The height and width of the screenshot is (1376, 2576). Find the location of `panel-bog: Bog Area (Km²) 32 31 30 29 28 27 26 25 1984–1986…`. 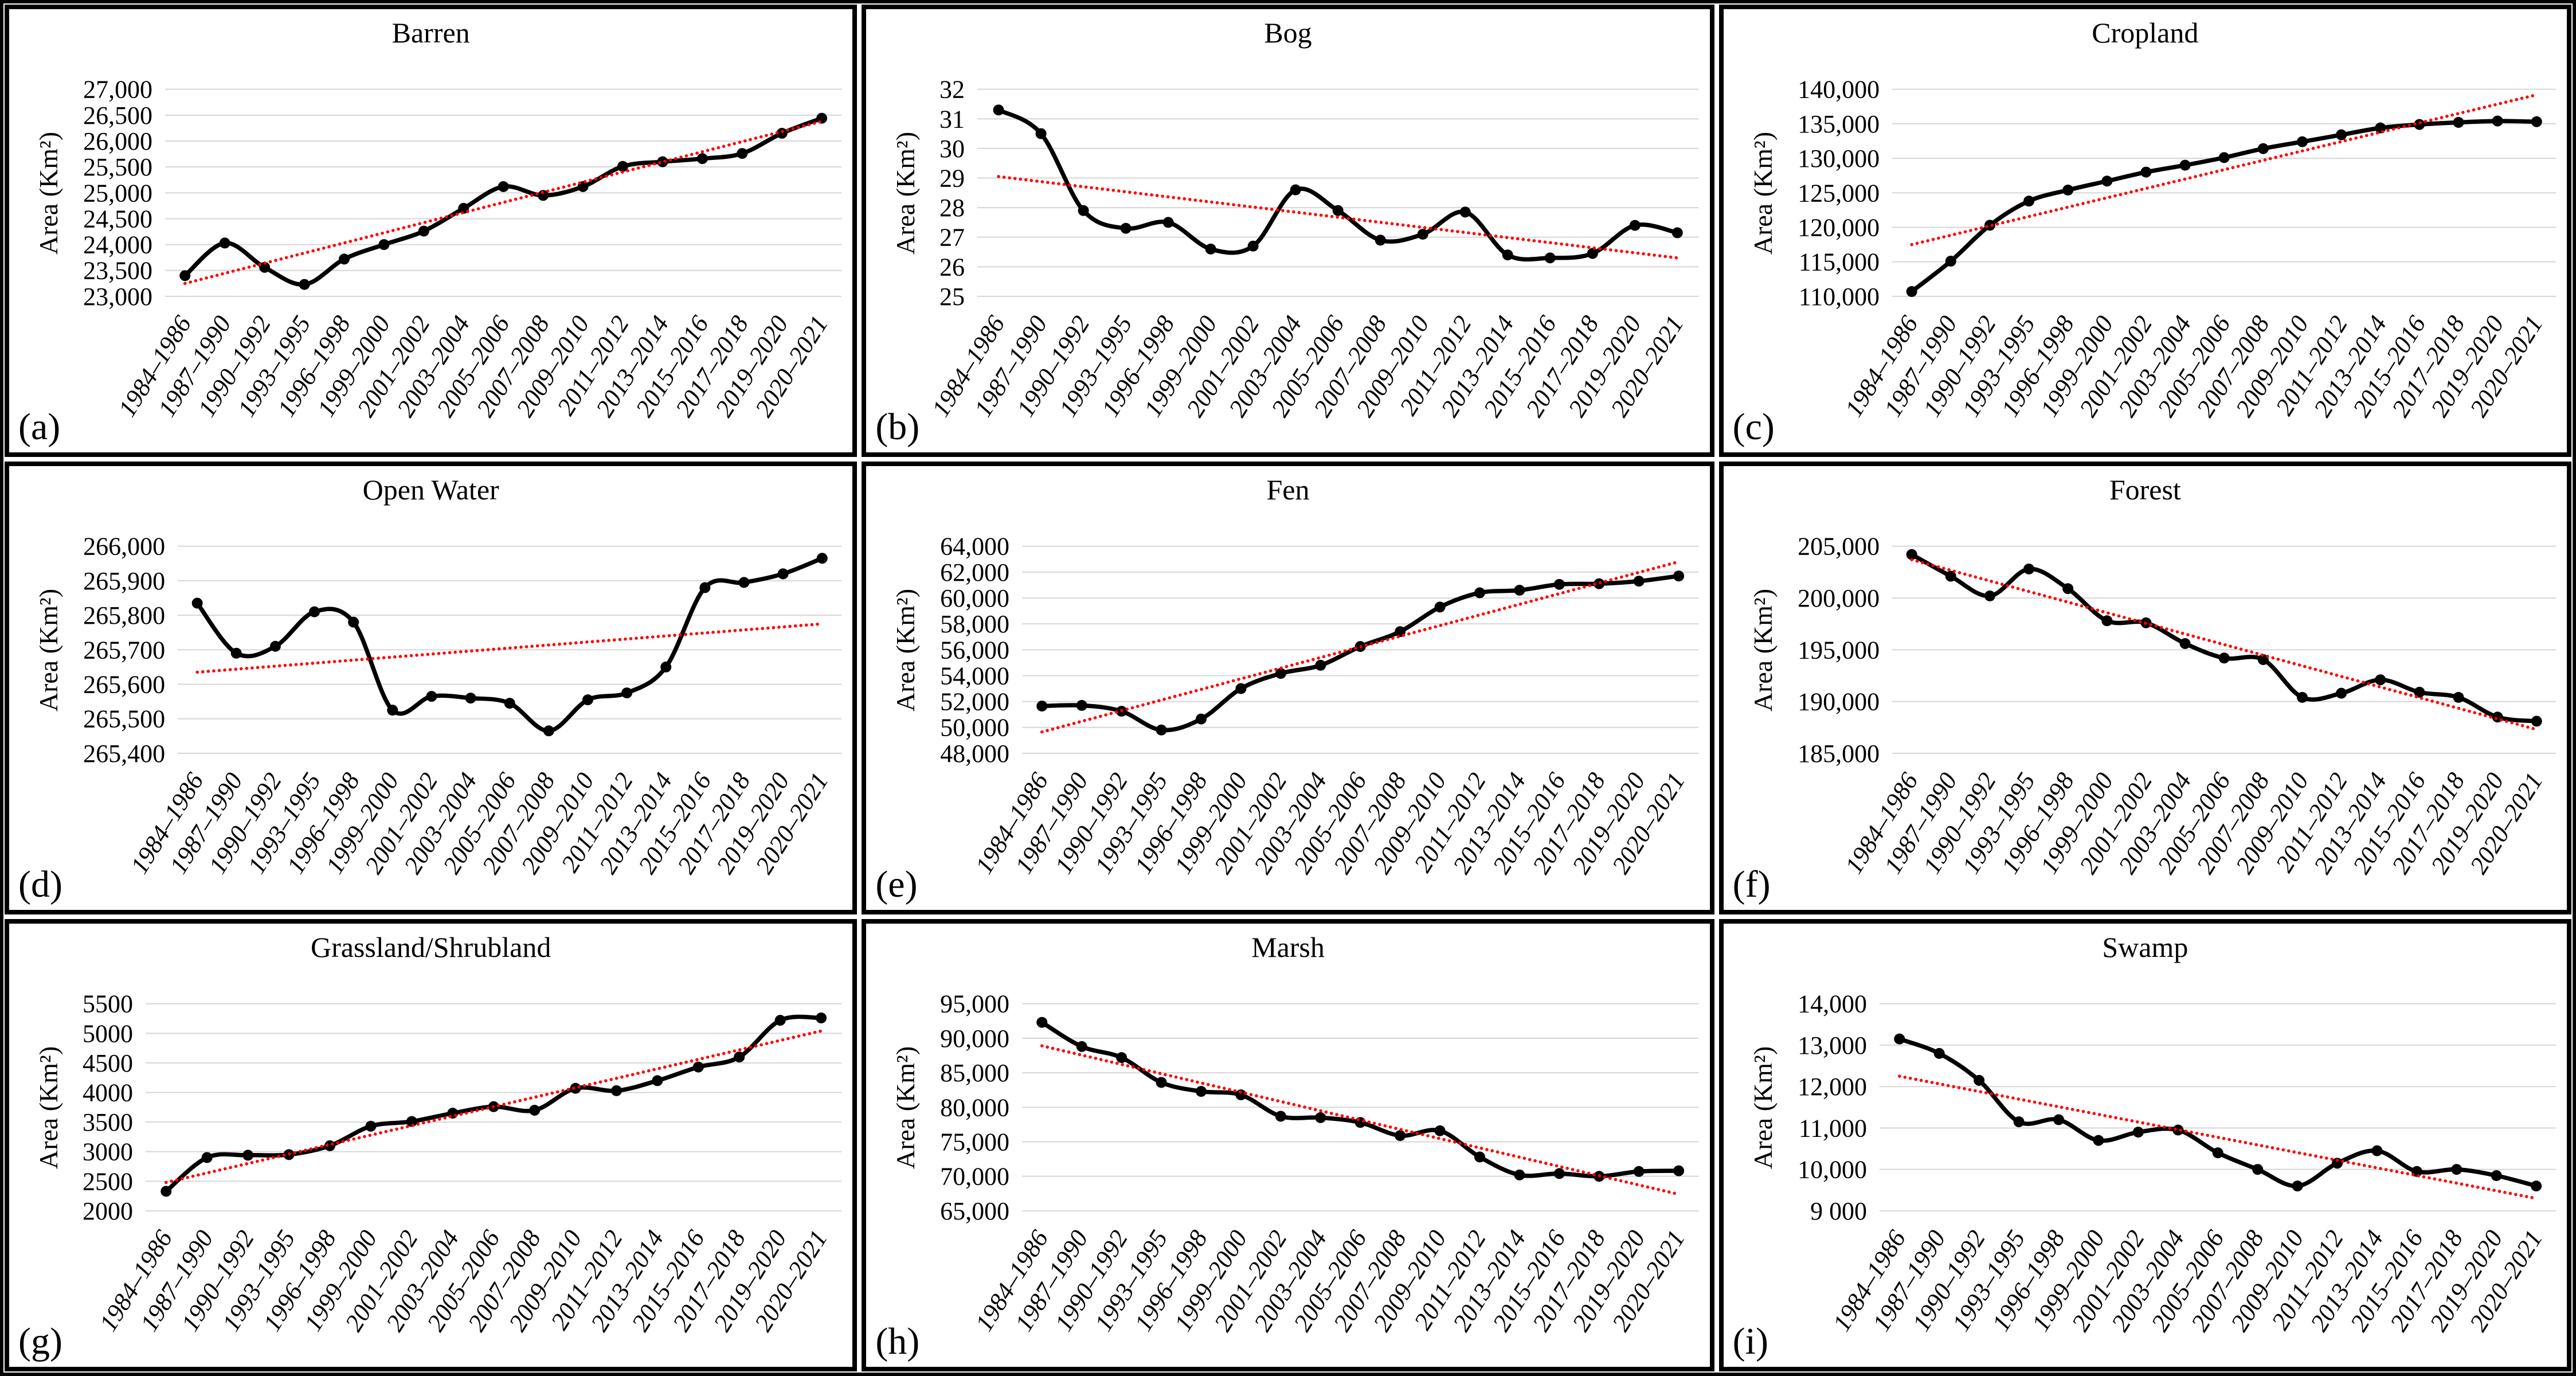

panel-bog: Bog Area (Km²) 32 31 30 29 28 27 26 25 1984–1986… is located at coordinates (1288, 231).